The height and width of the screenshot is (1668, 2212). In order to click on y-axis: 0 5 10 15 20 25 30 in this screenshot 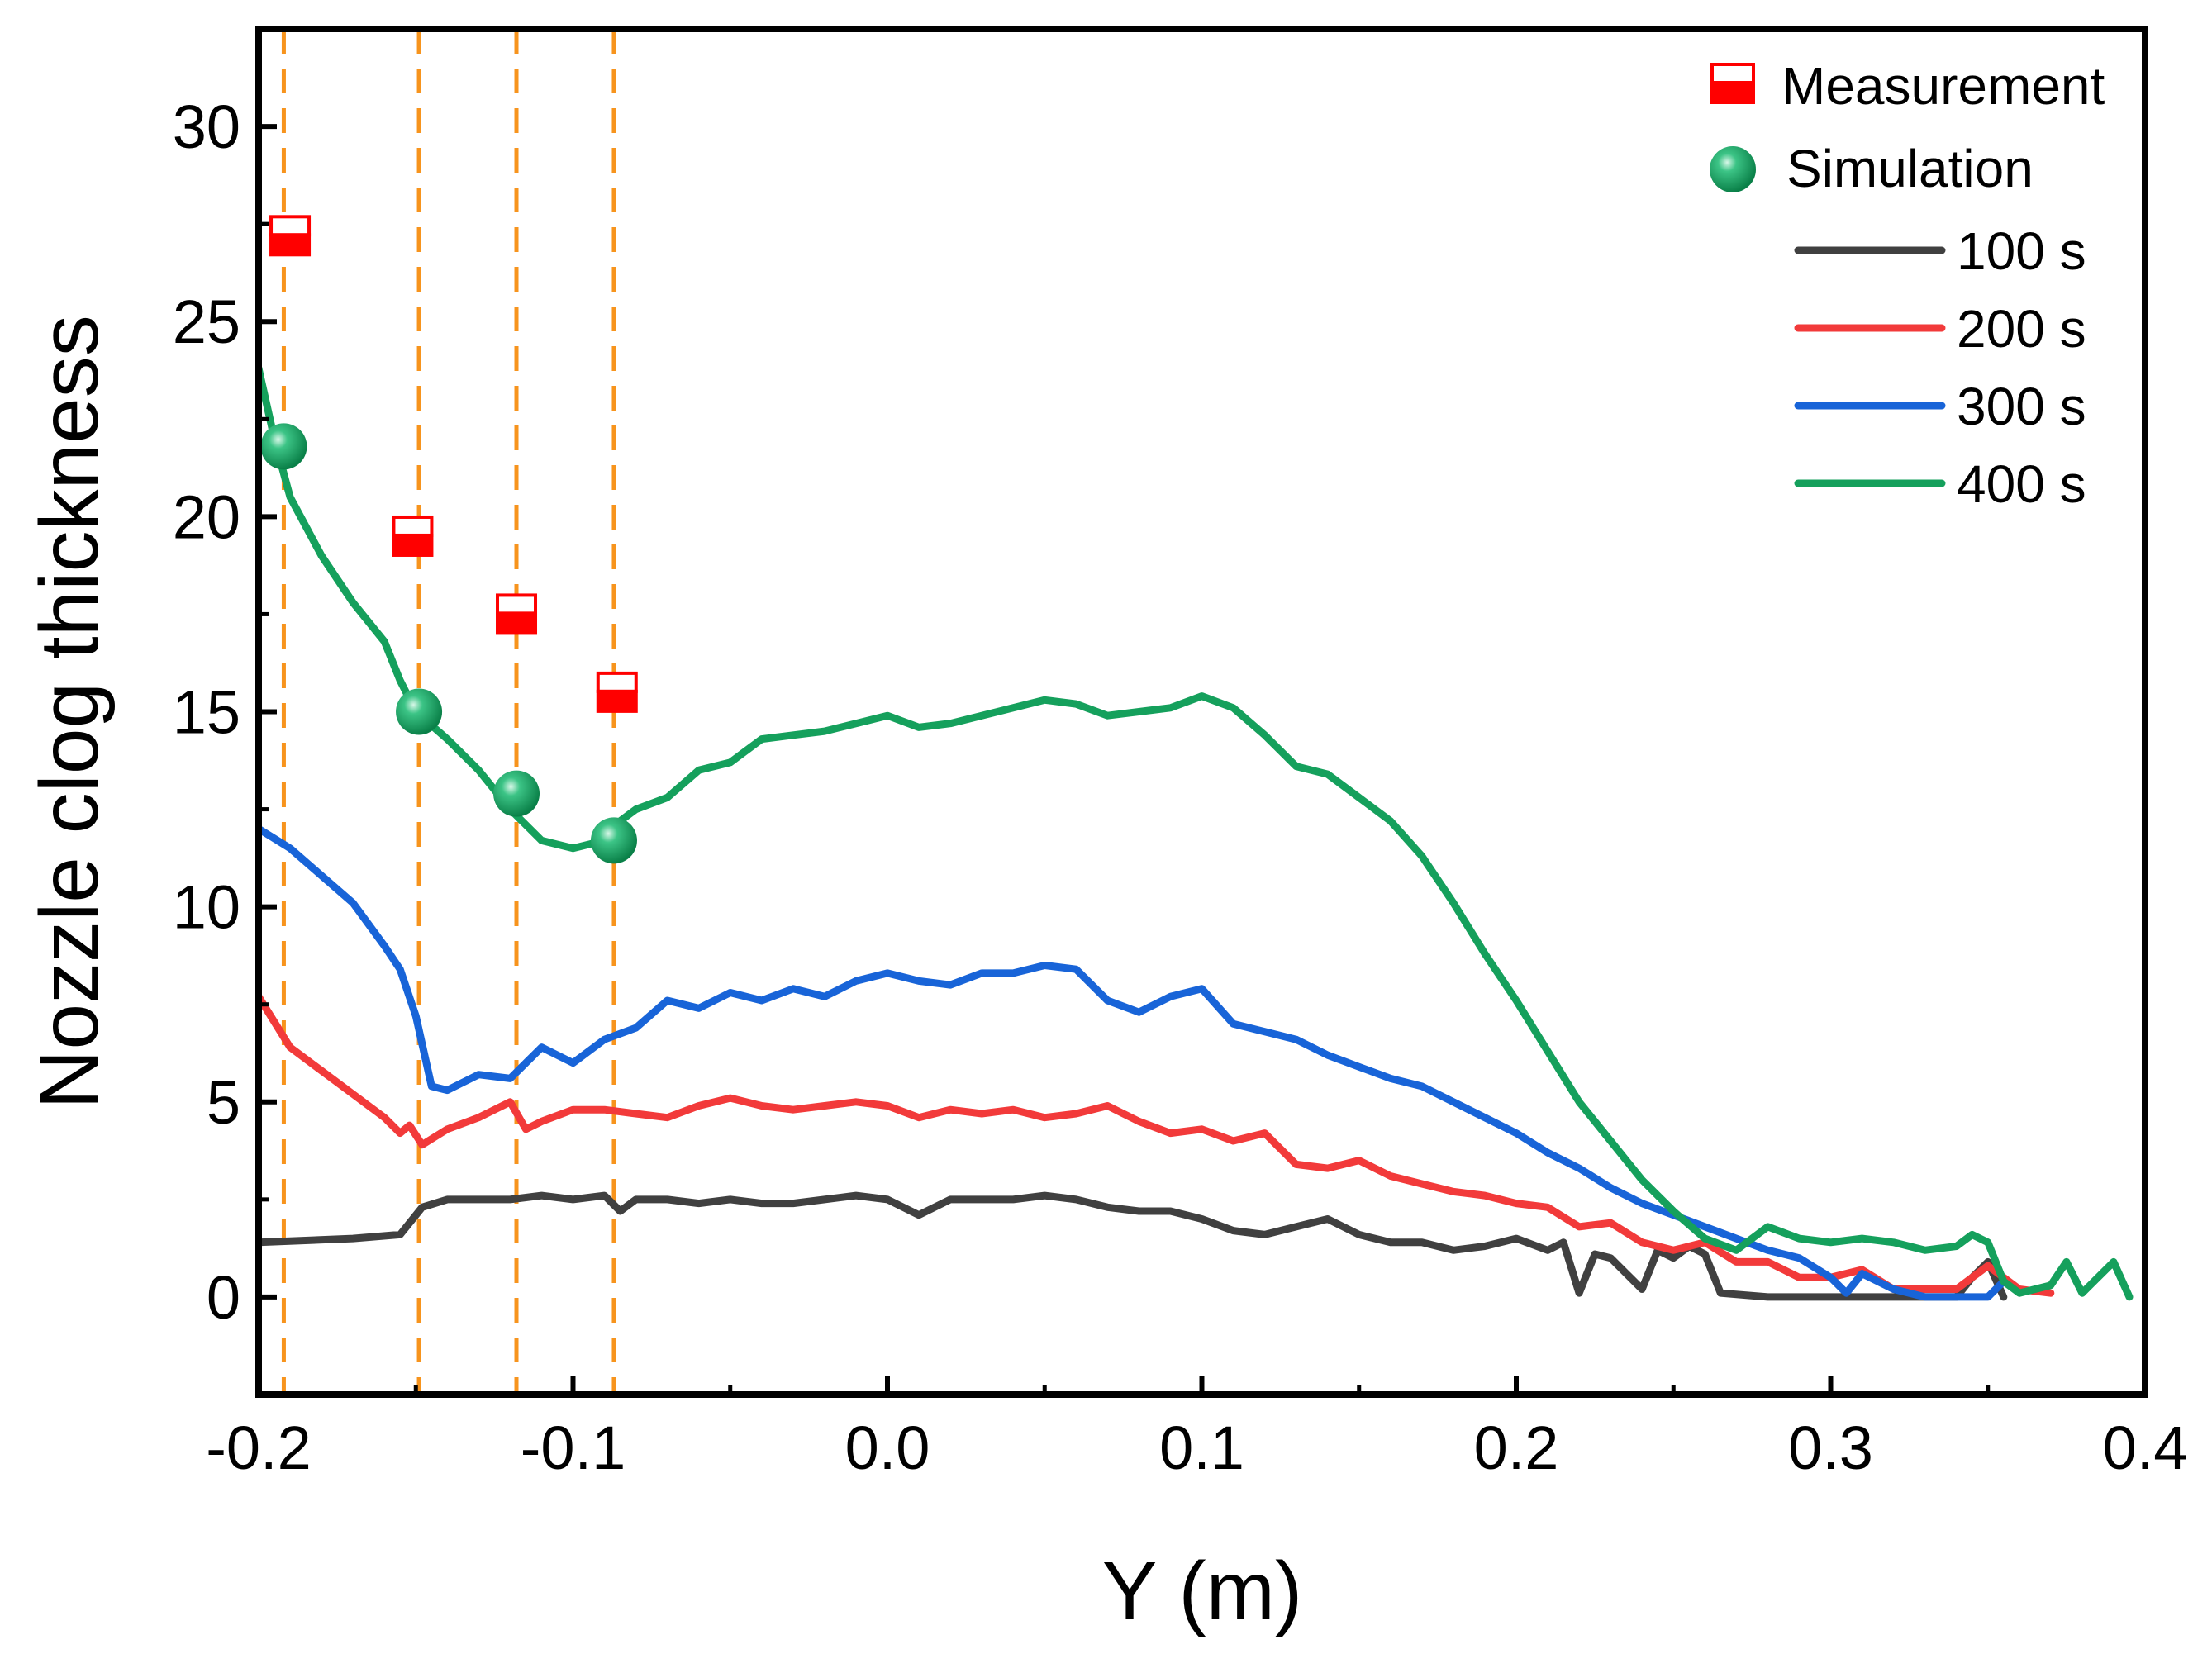, I will do `click(225, 712)`.